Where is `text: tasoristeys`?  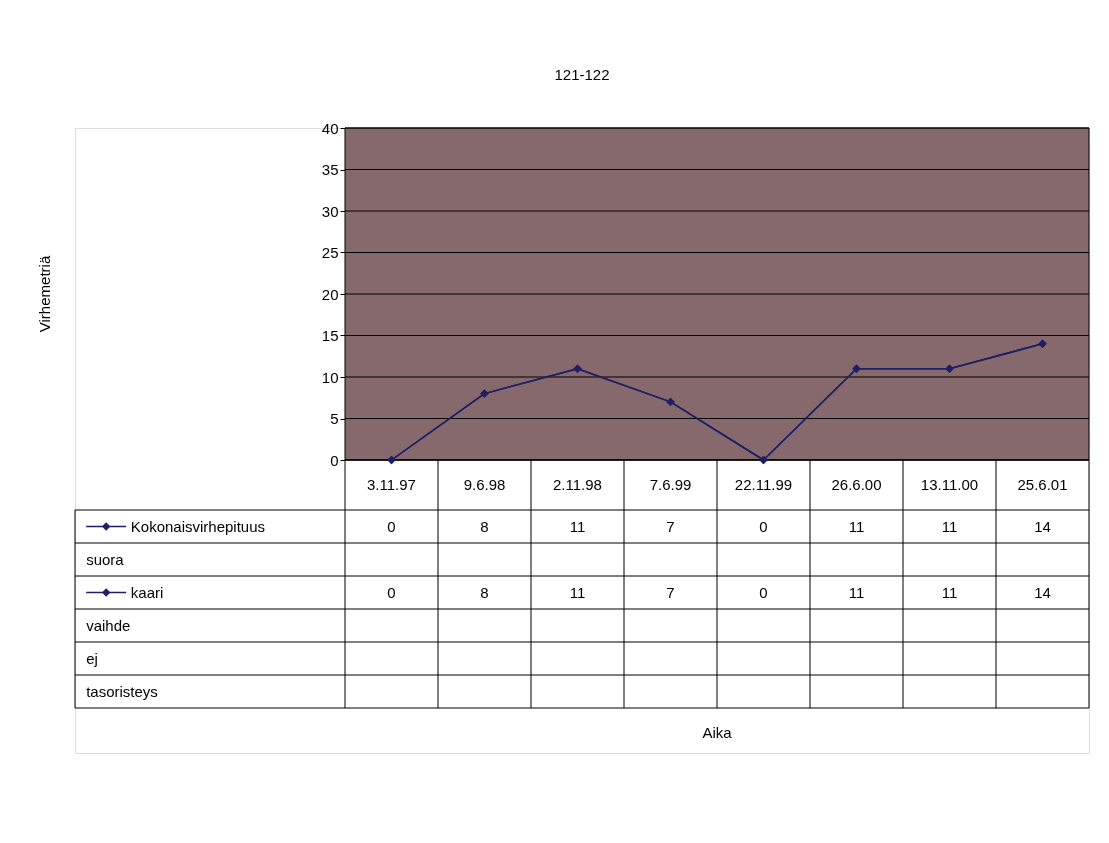
text: tasoristeys is located at coordinates (122, 691).